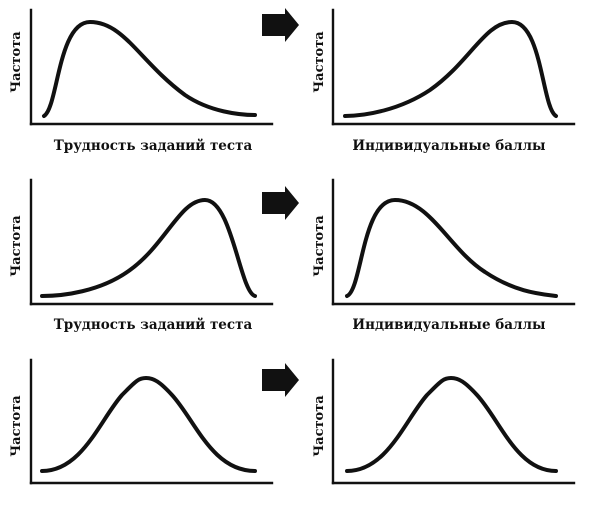 Image resolution: width=589 pixels, height=514 pixels. I want to click on row-1-left-plot: Частота Трудность заданий теста, so click(141, 81).